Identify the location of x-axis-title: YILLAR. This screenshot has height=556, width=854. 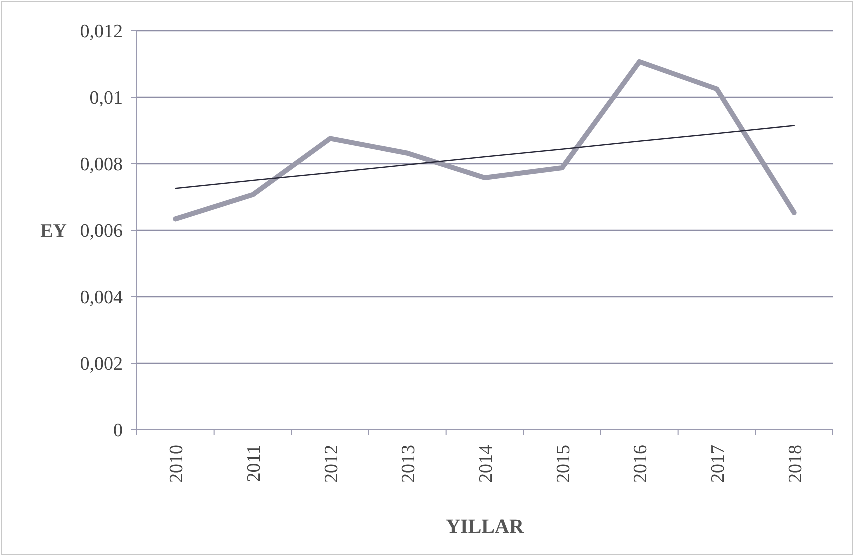
(485, 527).